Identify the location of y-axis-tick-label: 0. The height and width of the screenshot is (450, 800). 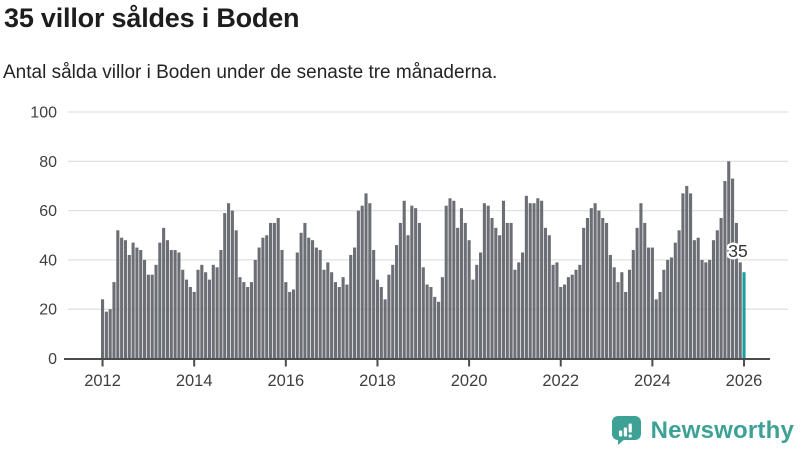
(52, 359).